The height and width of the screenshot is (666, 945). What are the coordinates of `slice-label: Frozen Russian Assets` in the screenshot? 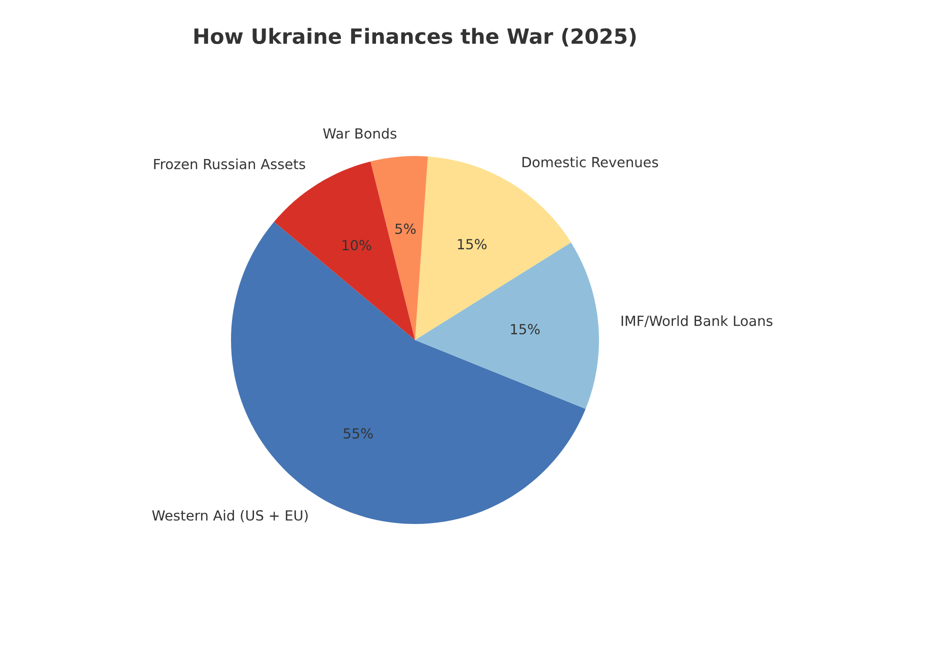 It's located at (230, 164).